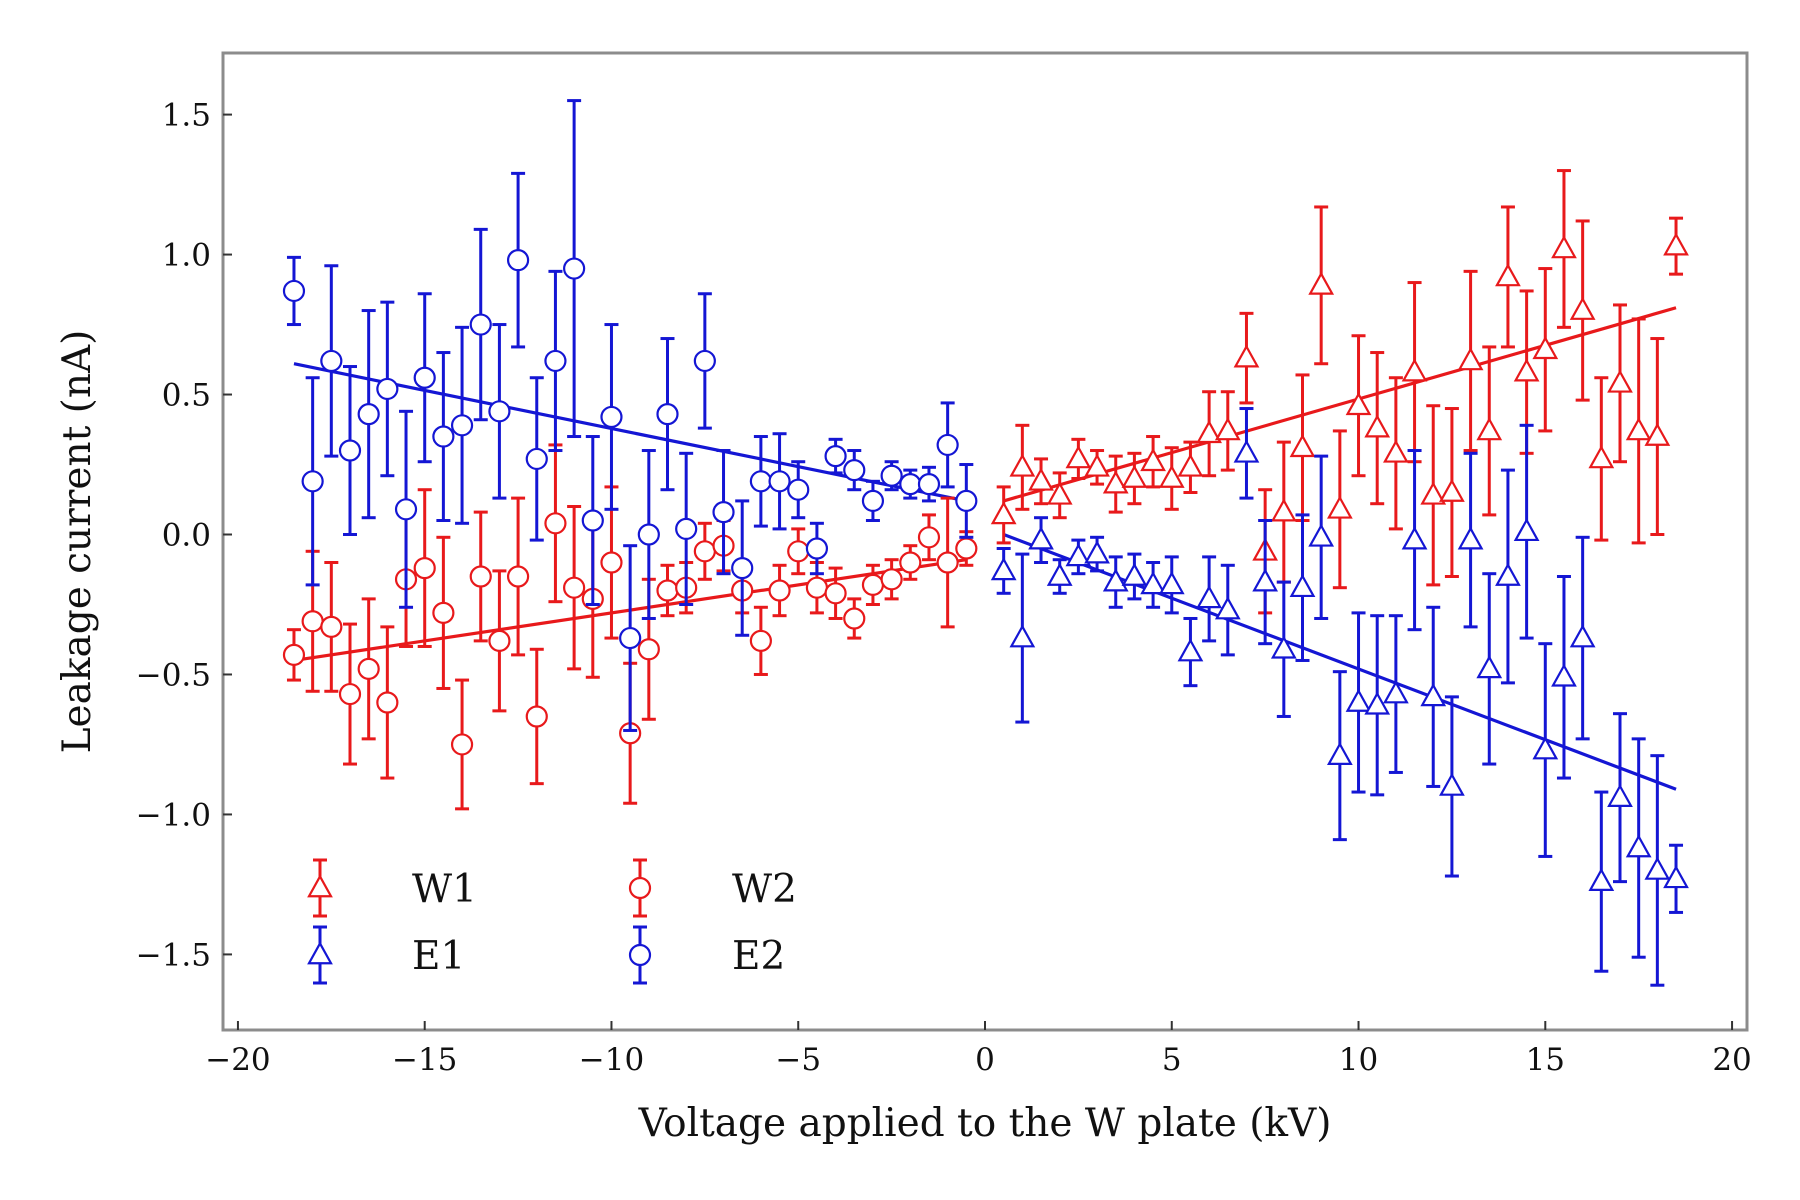 The height and width of the screenshot is (1200, 1800). What do you see at coordinates (552, 921) in the screenshot?
I see `legend: W1 E1 W2 E2` at bounding box center [552, 921].